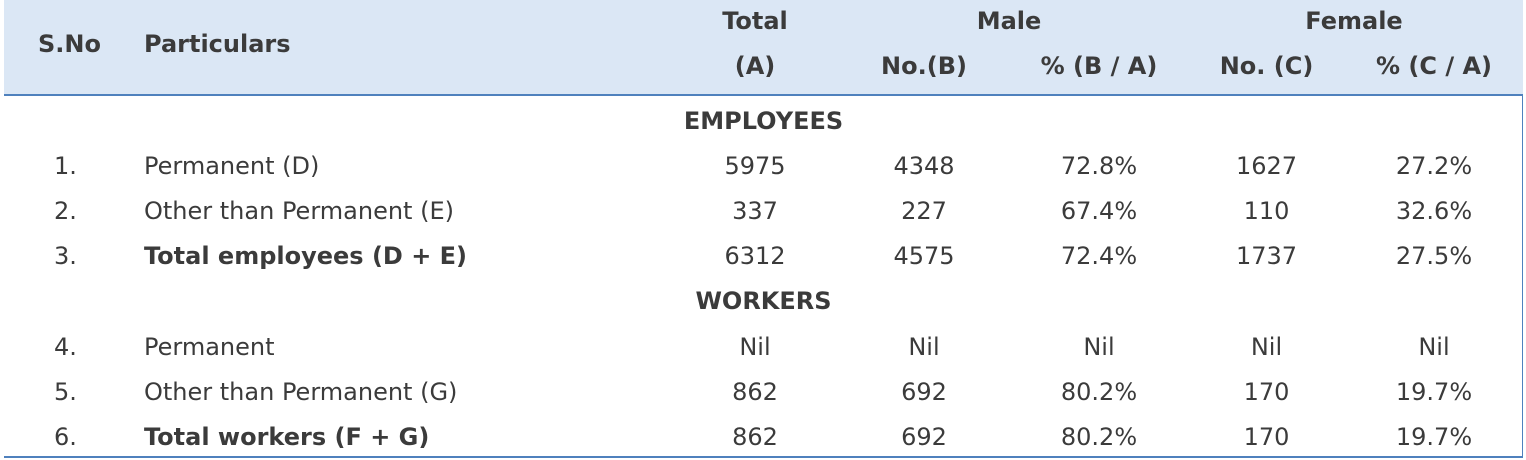 This screenshot has height=460, width=1526. I want to click on header-sno: S.No, so click(69, 44).